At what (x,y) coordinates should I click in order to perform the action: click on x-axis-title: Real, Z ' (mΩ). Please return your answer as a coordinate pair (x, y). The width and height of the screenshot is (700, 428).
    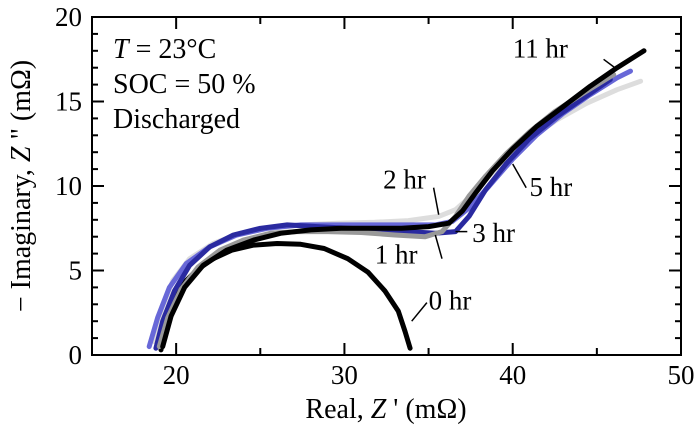
    Looking at the image, I should click on (385, 409).